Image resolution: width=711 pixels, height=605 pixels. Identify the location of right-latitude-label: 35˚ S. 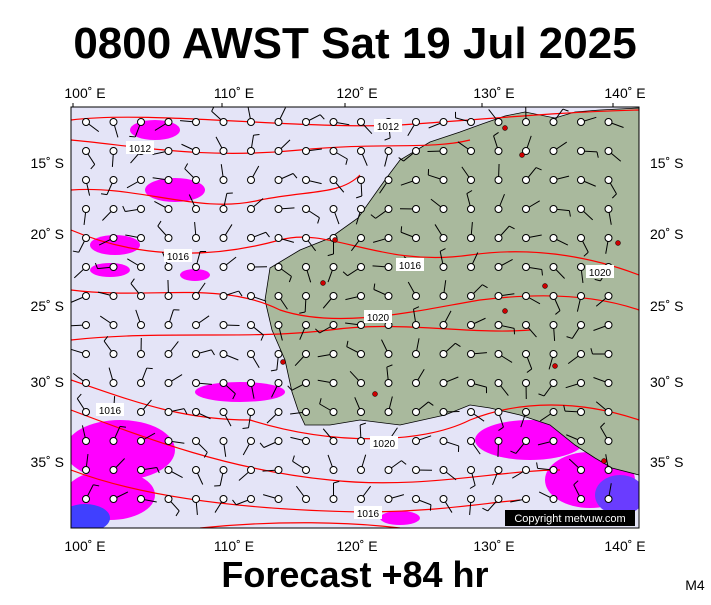
(666, 462).